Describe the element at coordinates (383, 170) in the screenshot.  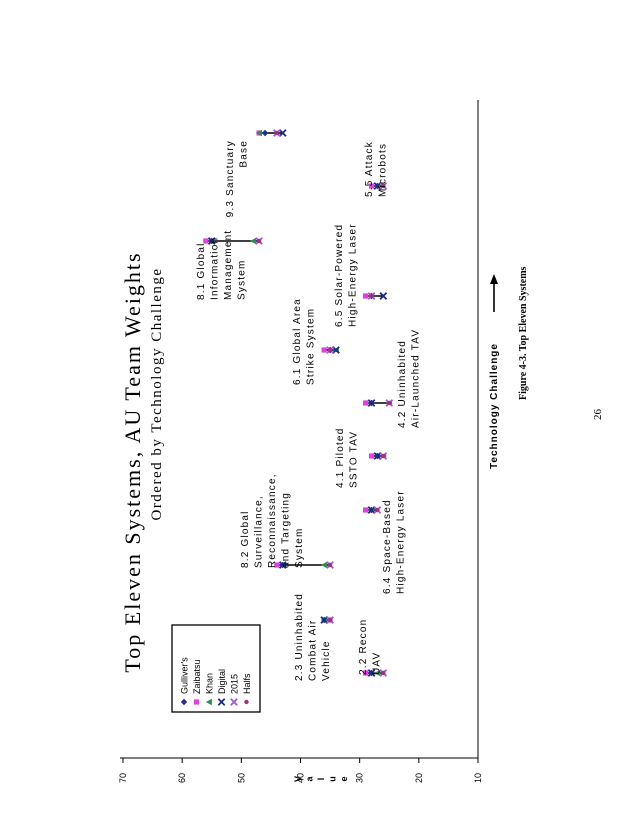
I see `system-label-line: Microbots` at that location.